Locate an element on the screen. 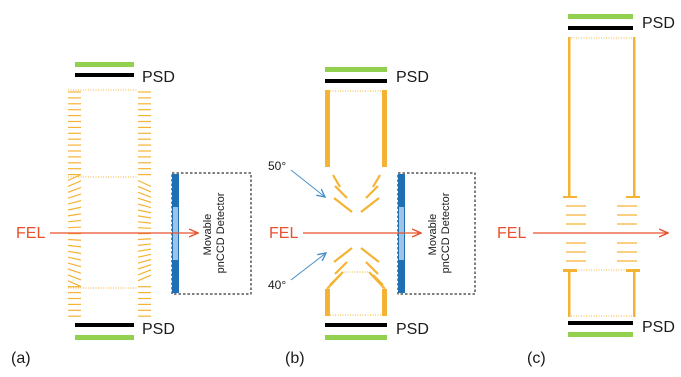  pnccd-label-b-line1: Movable is located at coordinates (433, 235).